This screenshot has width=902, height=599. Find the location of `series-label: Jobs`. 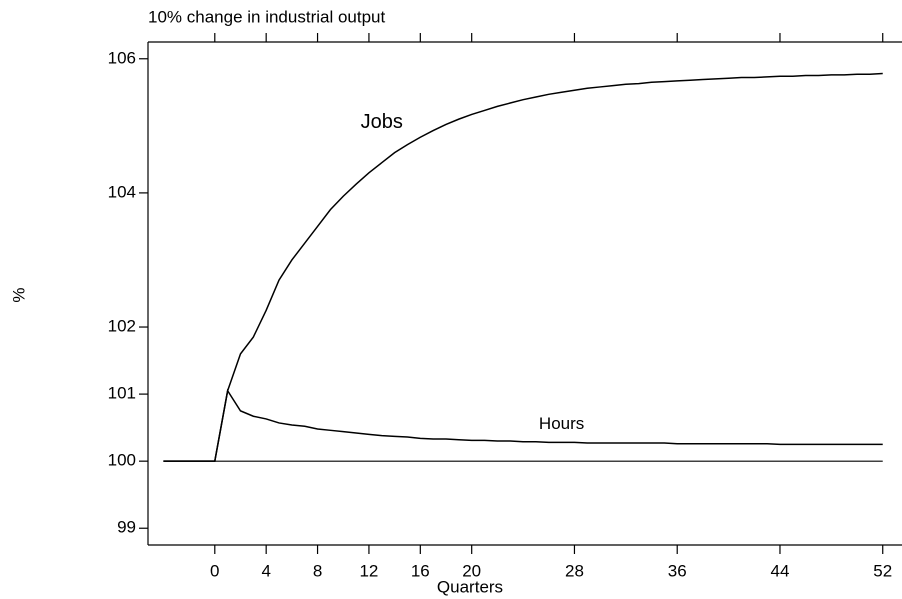

series-label: Jobs is located at coordinates (382, 122).